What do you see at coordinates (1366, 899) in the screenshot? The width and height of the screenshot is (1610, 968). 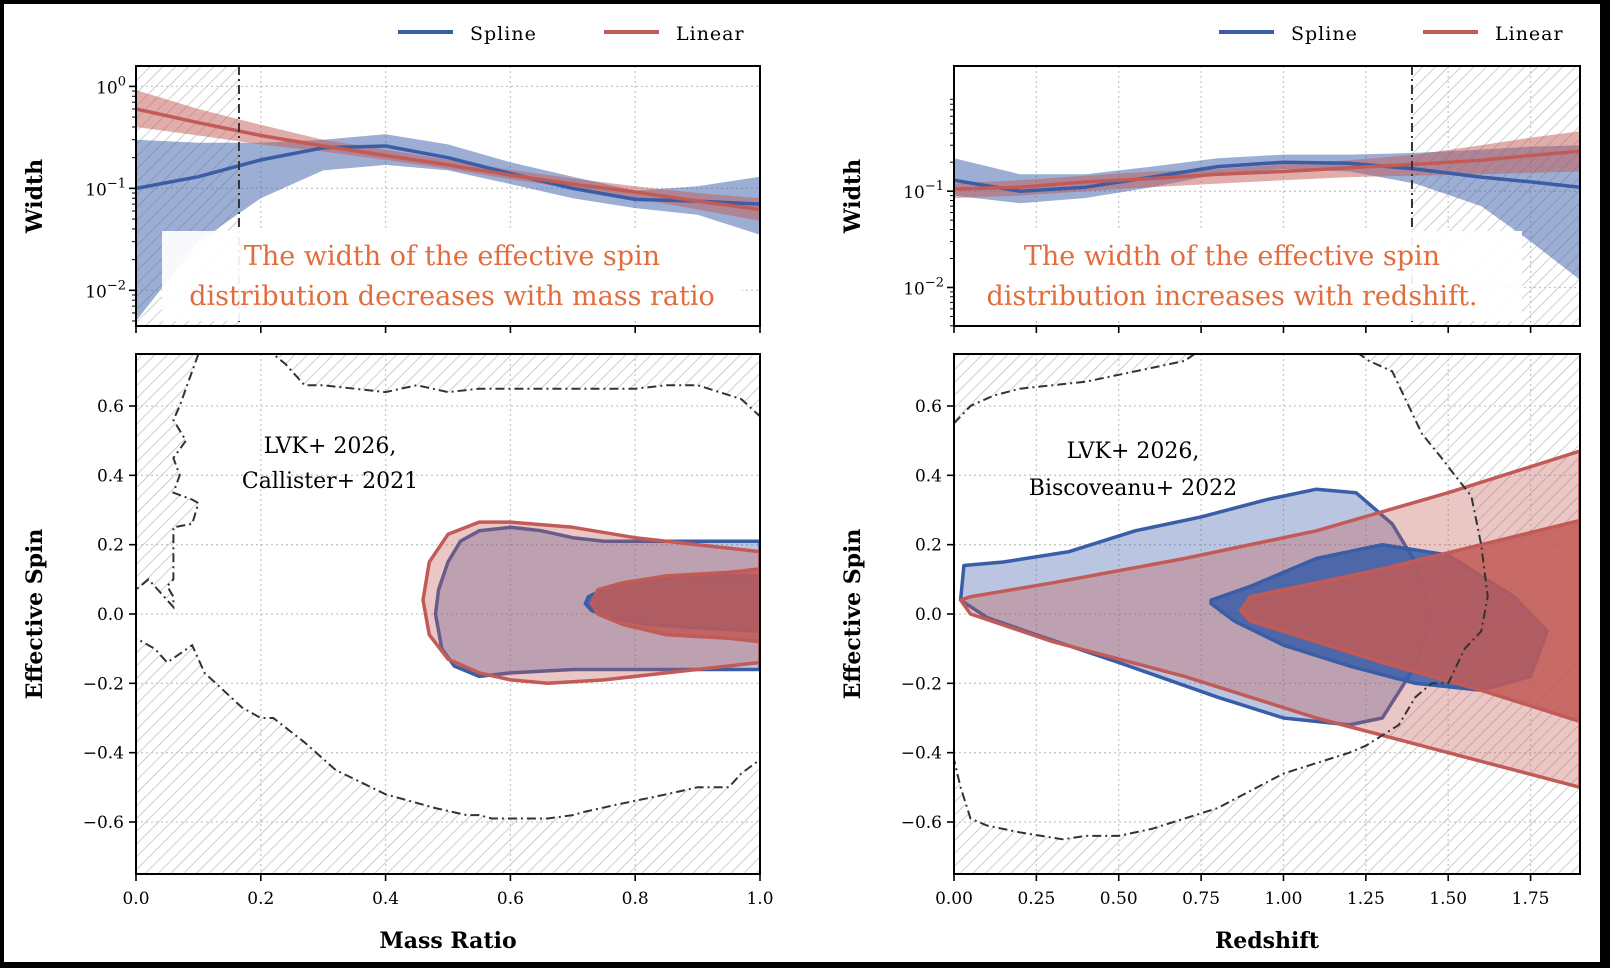 I see `x-tick-label: 1.25` at bounding box center [1366, 899].